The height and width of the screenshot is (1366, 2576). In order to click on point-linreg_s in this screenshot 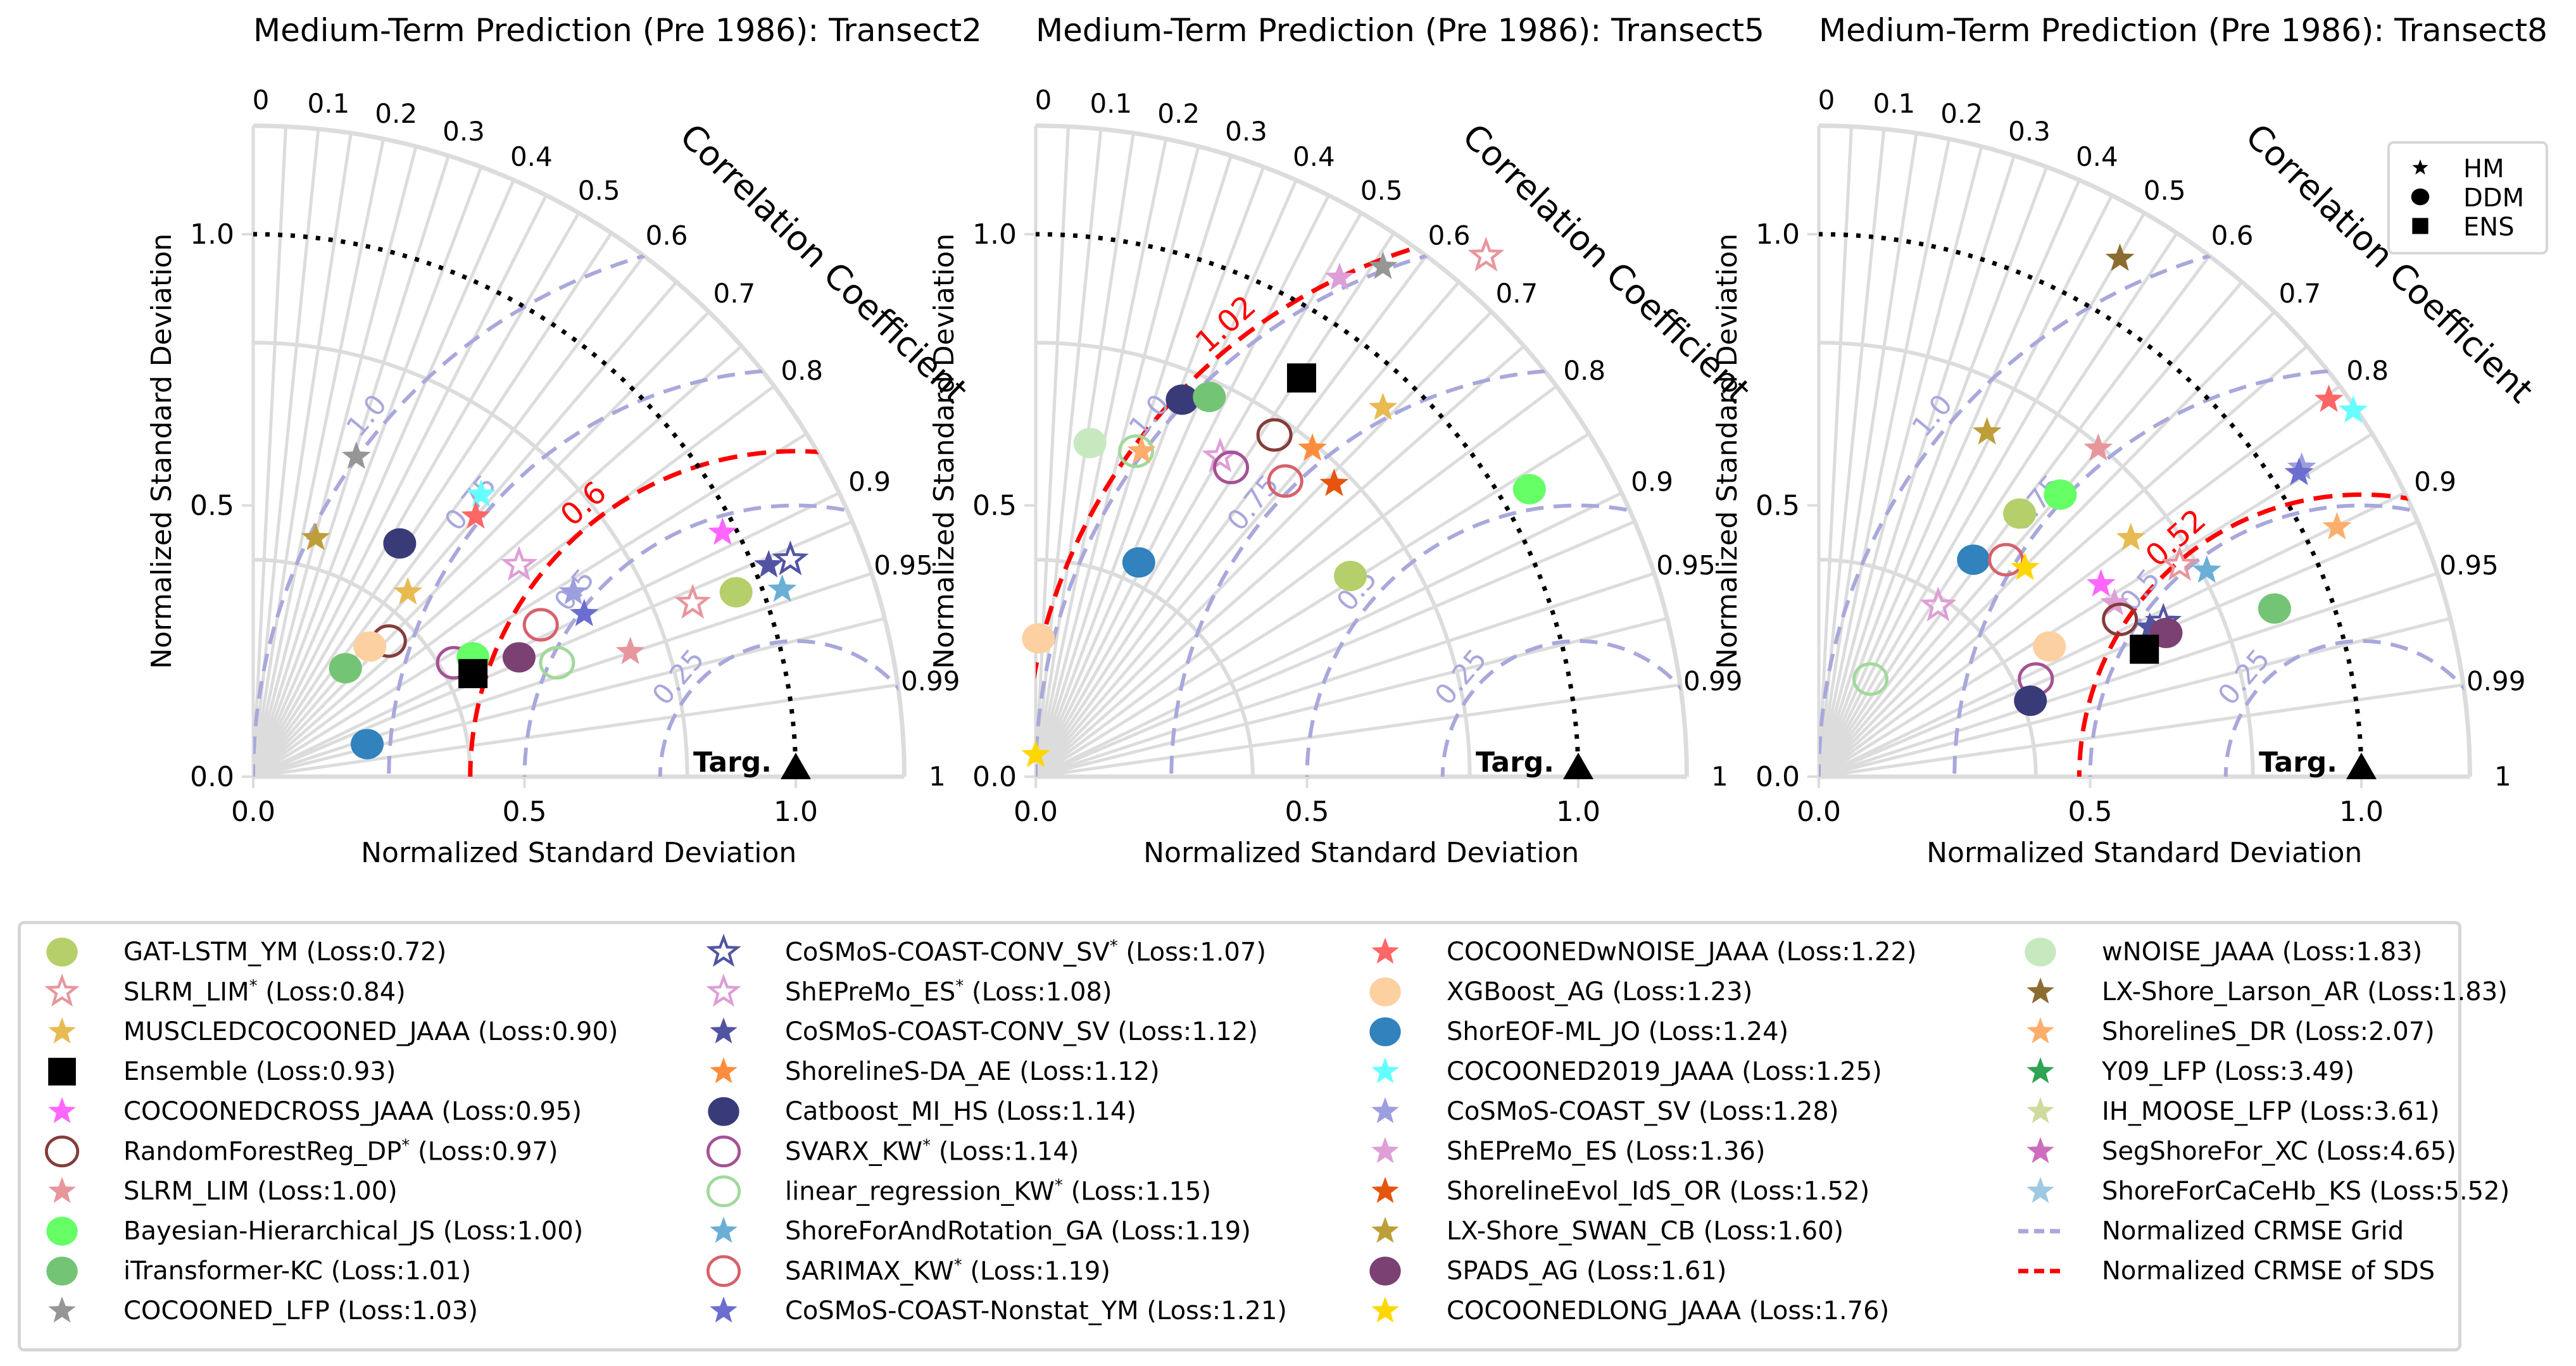, I will do `click(1136, 451)`.